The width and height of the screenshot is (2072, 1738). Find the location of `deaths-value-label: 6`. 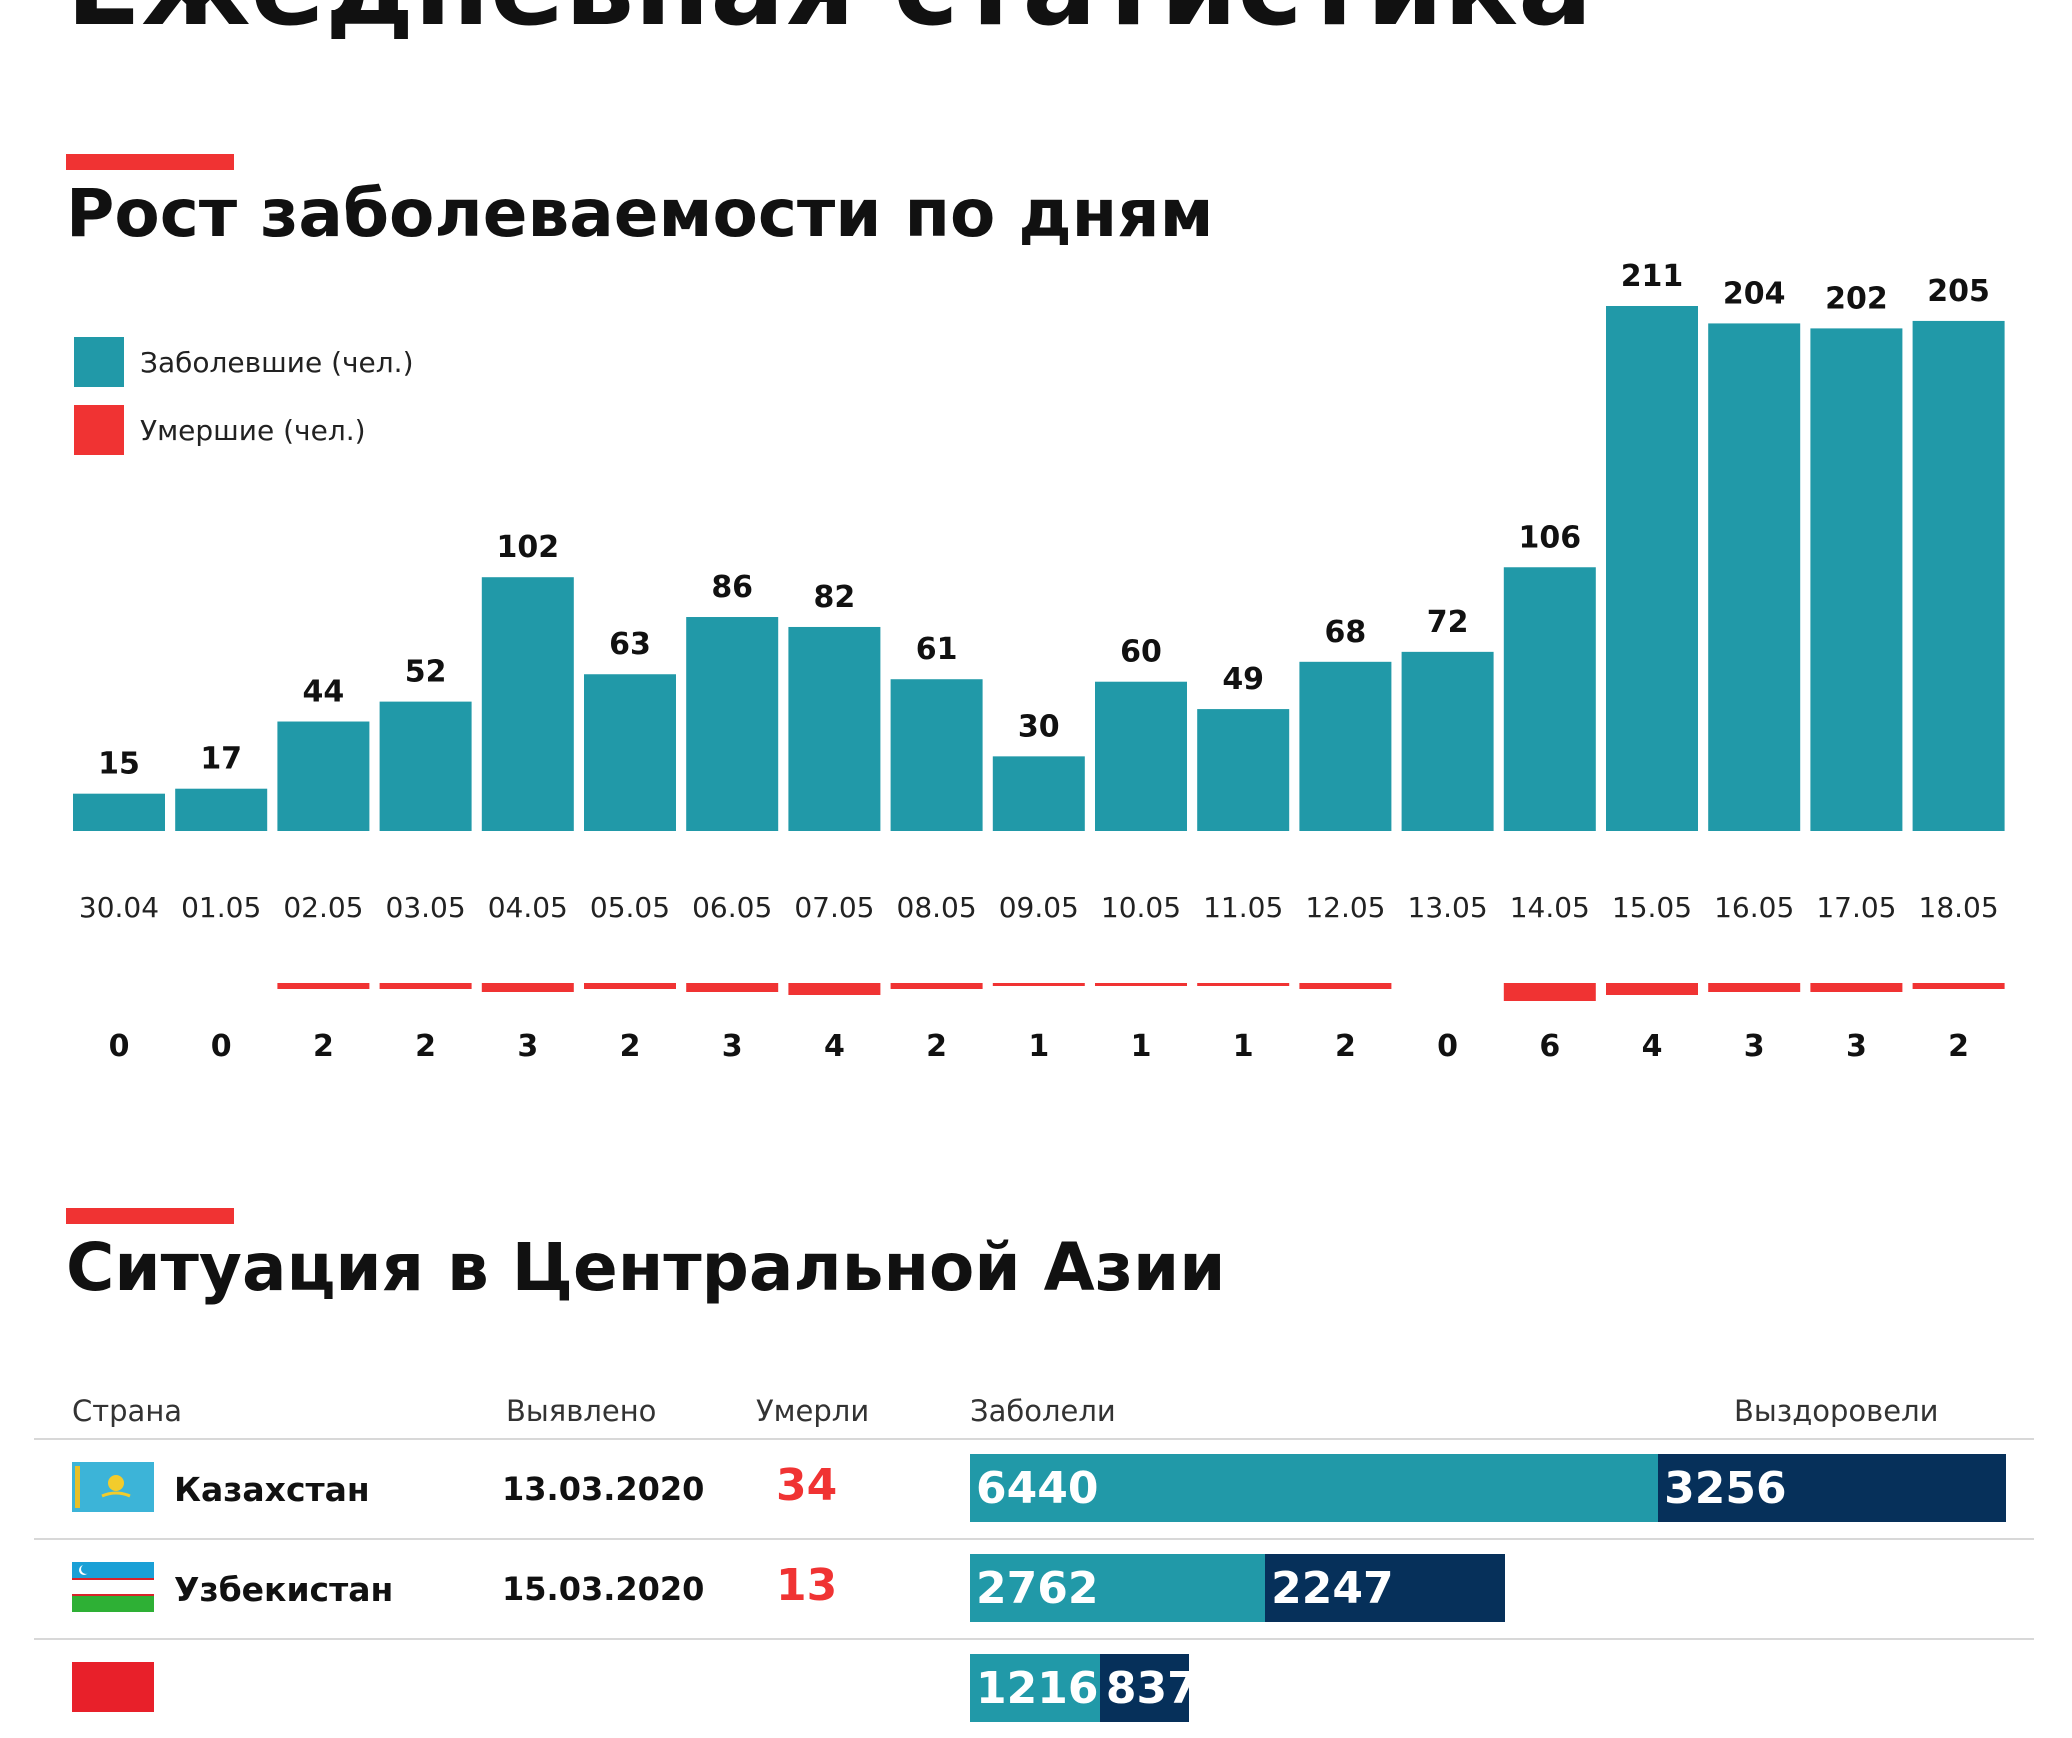

deaths-value-label: 6 is located at coordinates (1549, 1046).